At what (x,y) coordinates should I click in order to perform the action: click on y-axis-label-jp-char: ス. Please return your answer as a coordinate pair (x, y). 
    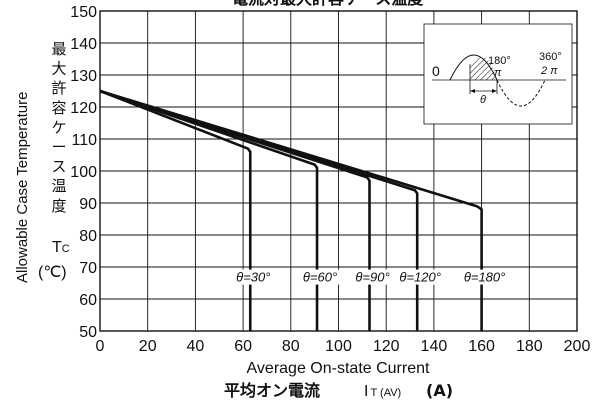
    Looking at the image, I should click on (58, 167).